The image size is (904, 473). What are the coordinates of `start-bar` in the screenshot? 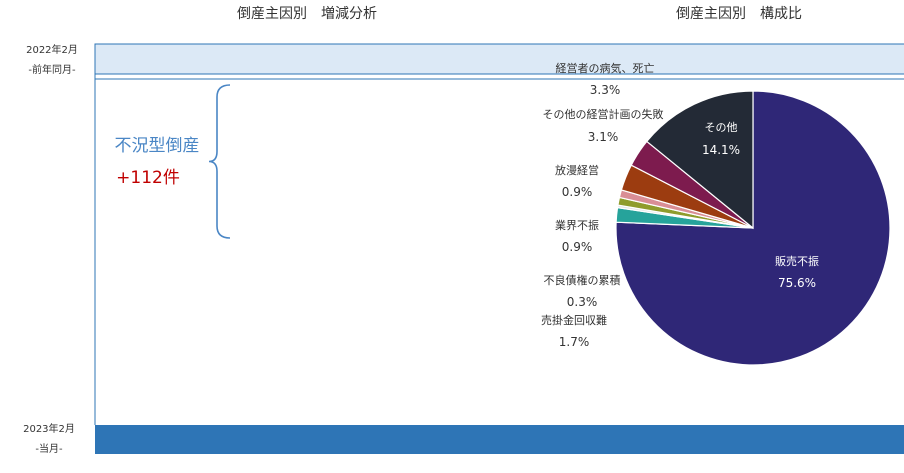 It's located at (499, 59).